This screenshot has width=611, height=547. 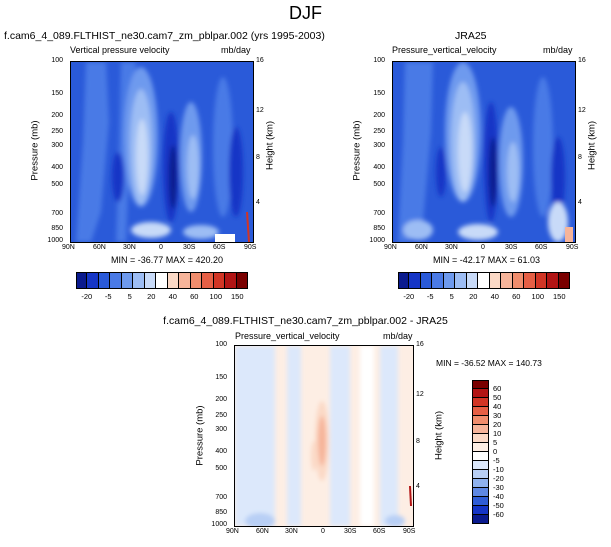 What do you see at coordinates (498, 496) in the screenshot?
I see `colorbar-label: -40` at bounding box center [498, 496].